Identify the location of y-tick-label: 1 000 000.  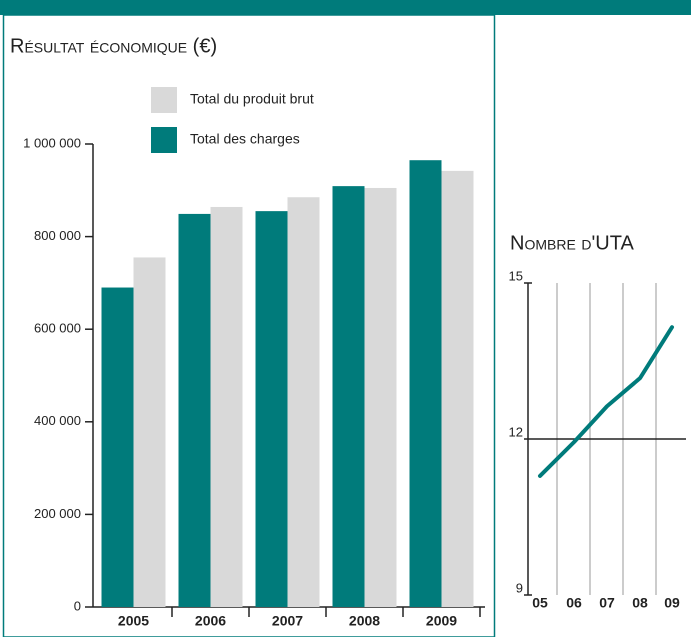
(52, 142).